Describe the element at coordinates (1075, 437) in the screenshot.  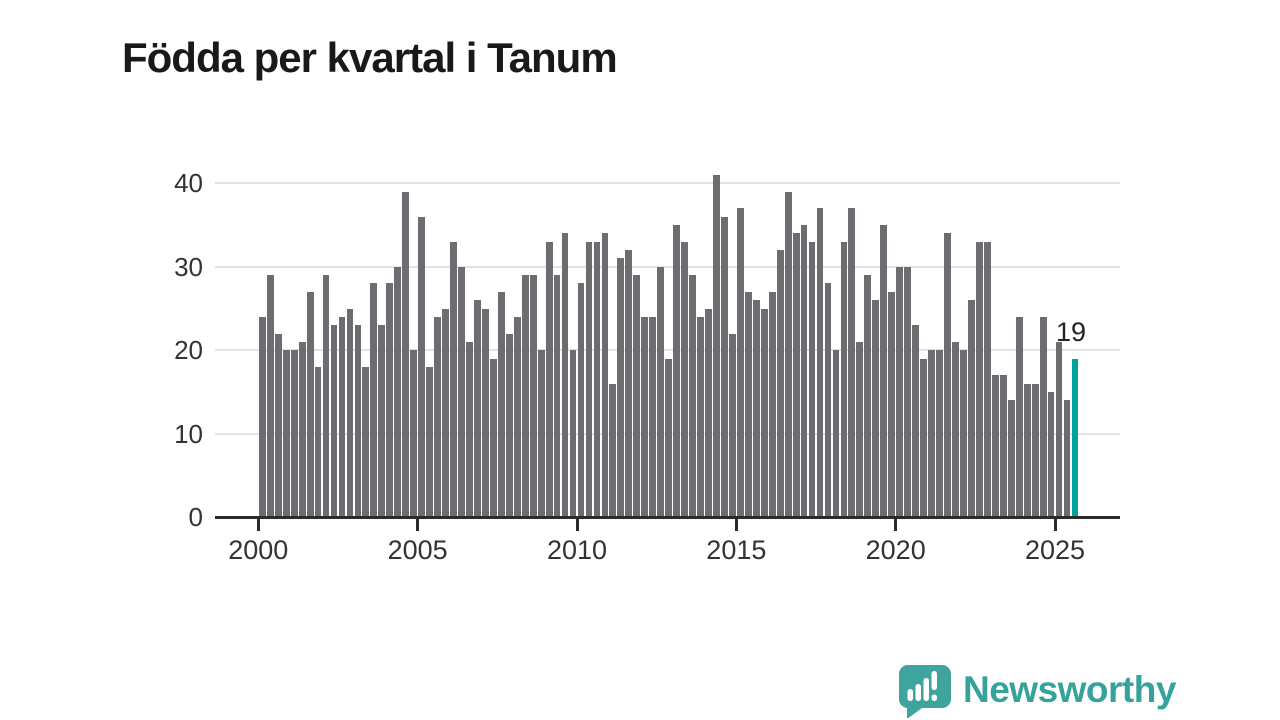
I see `highlighted-bar` at that location.